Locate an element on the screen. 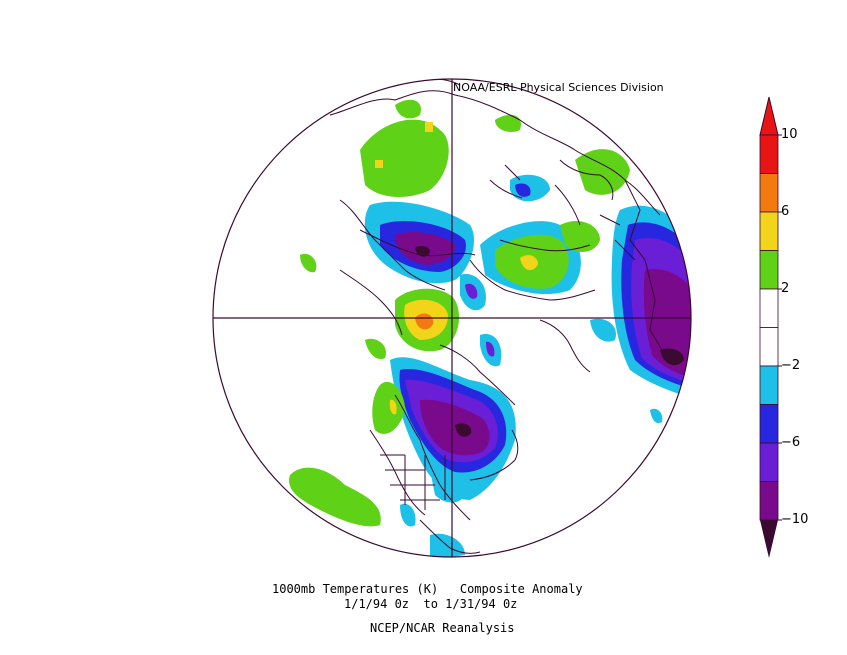 The image size is (847, 655). colorbar is located at coordinates (770, 327).